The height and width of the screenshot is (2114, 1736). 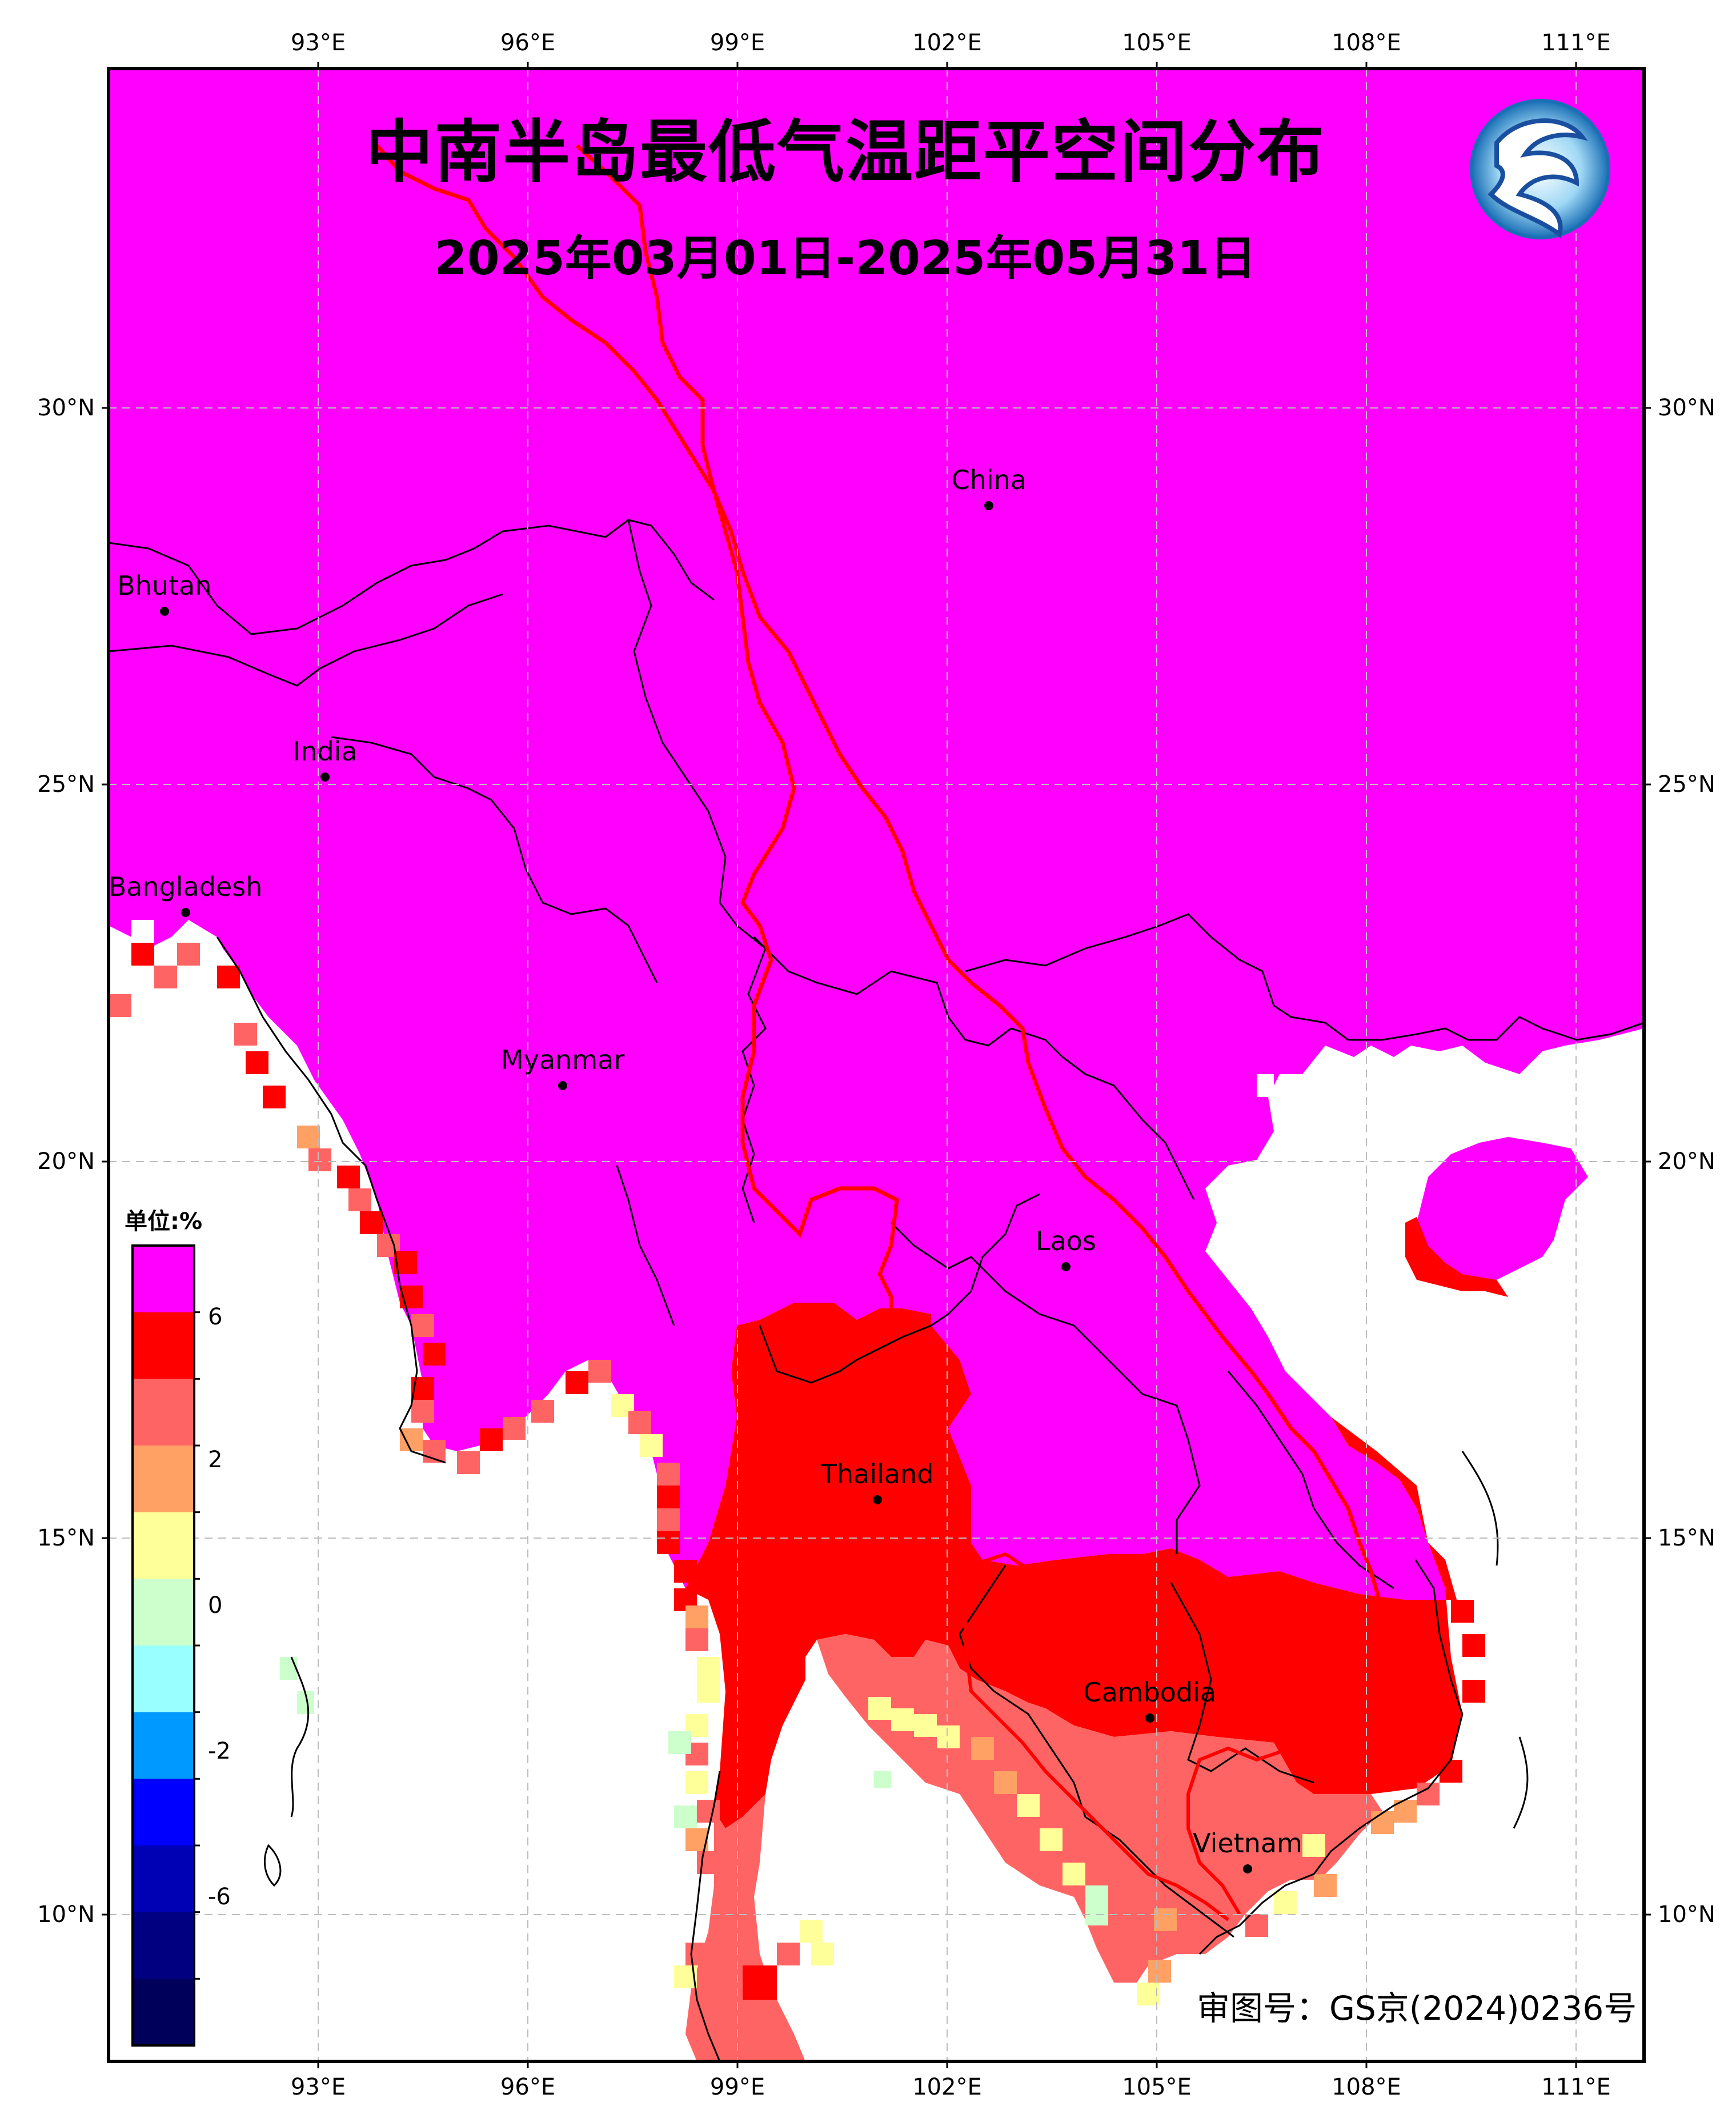 I want to click on lon-tick-top: 102°E, so click(x=947, y=43).